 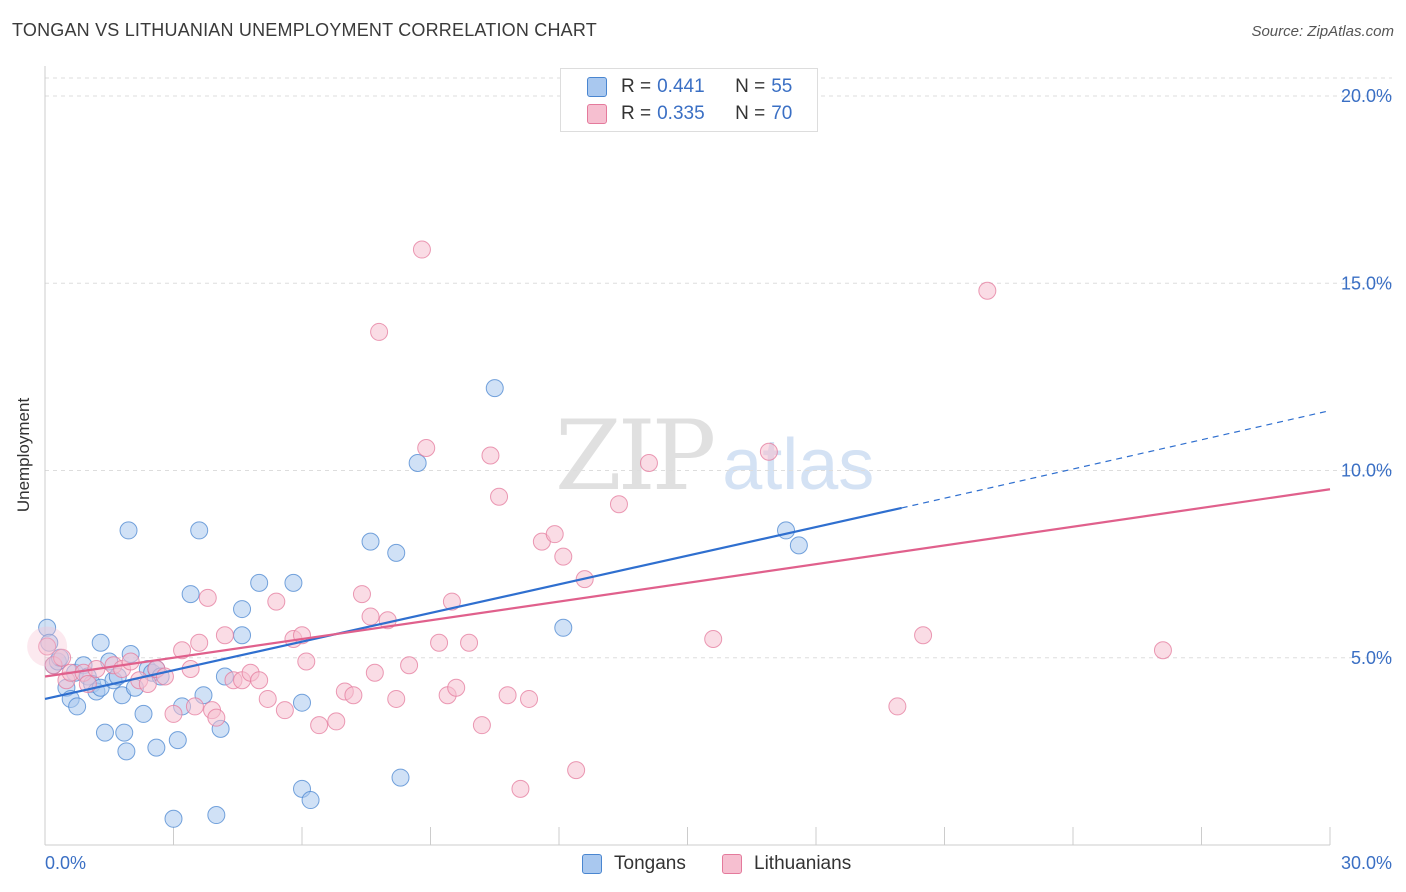 What do you see at coordinates (635, 456) in the screenshot?
I see `watermark-zip: ZIP` at bounding box center [635, 456].